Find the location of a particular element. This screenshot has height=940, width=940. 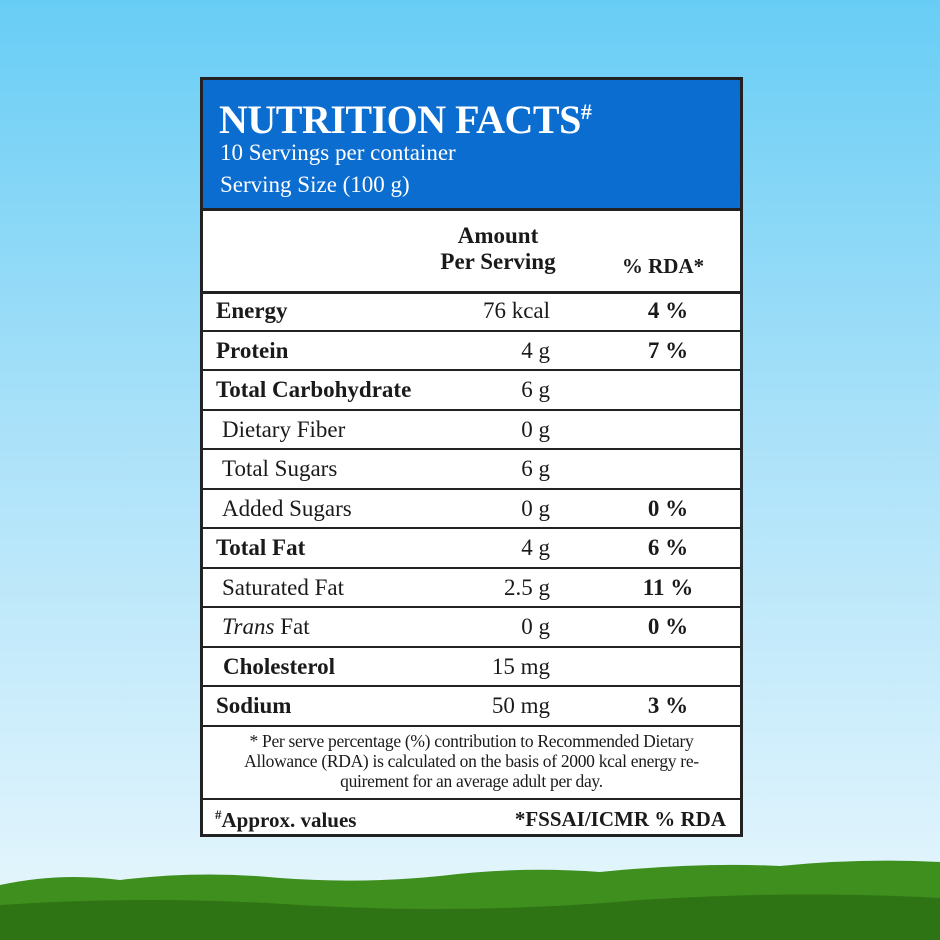

nutrient-label-text: Fat is located at coordinates (295, 626).